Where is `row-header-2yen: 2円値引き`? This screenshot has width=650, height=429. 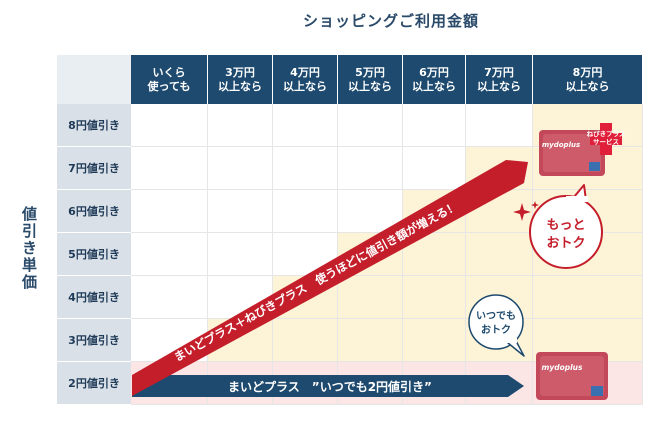 row-header-2yen: 2円値引き is located at coordinates (94, 383).